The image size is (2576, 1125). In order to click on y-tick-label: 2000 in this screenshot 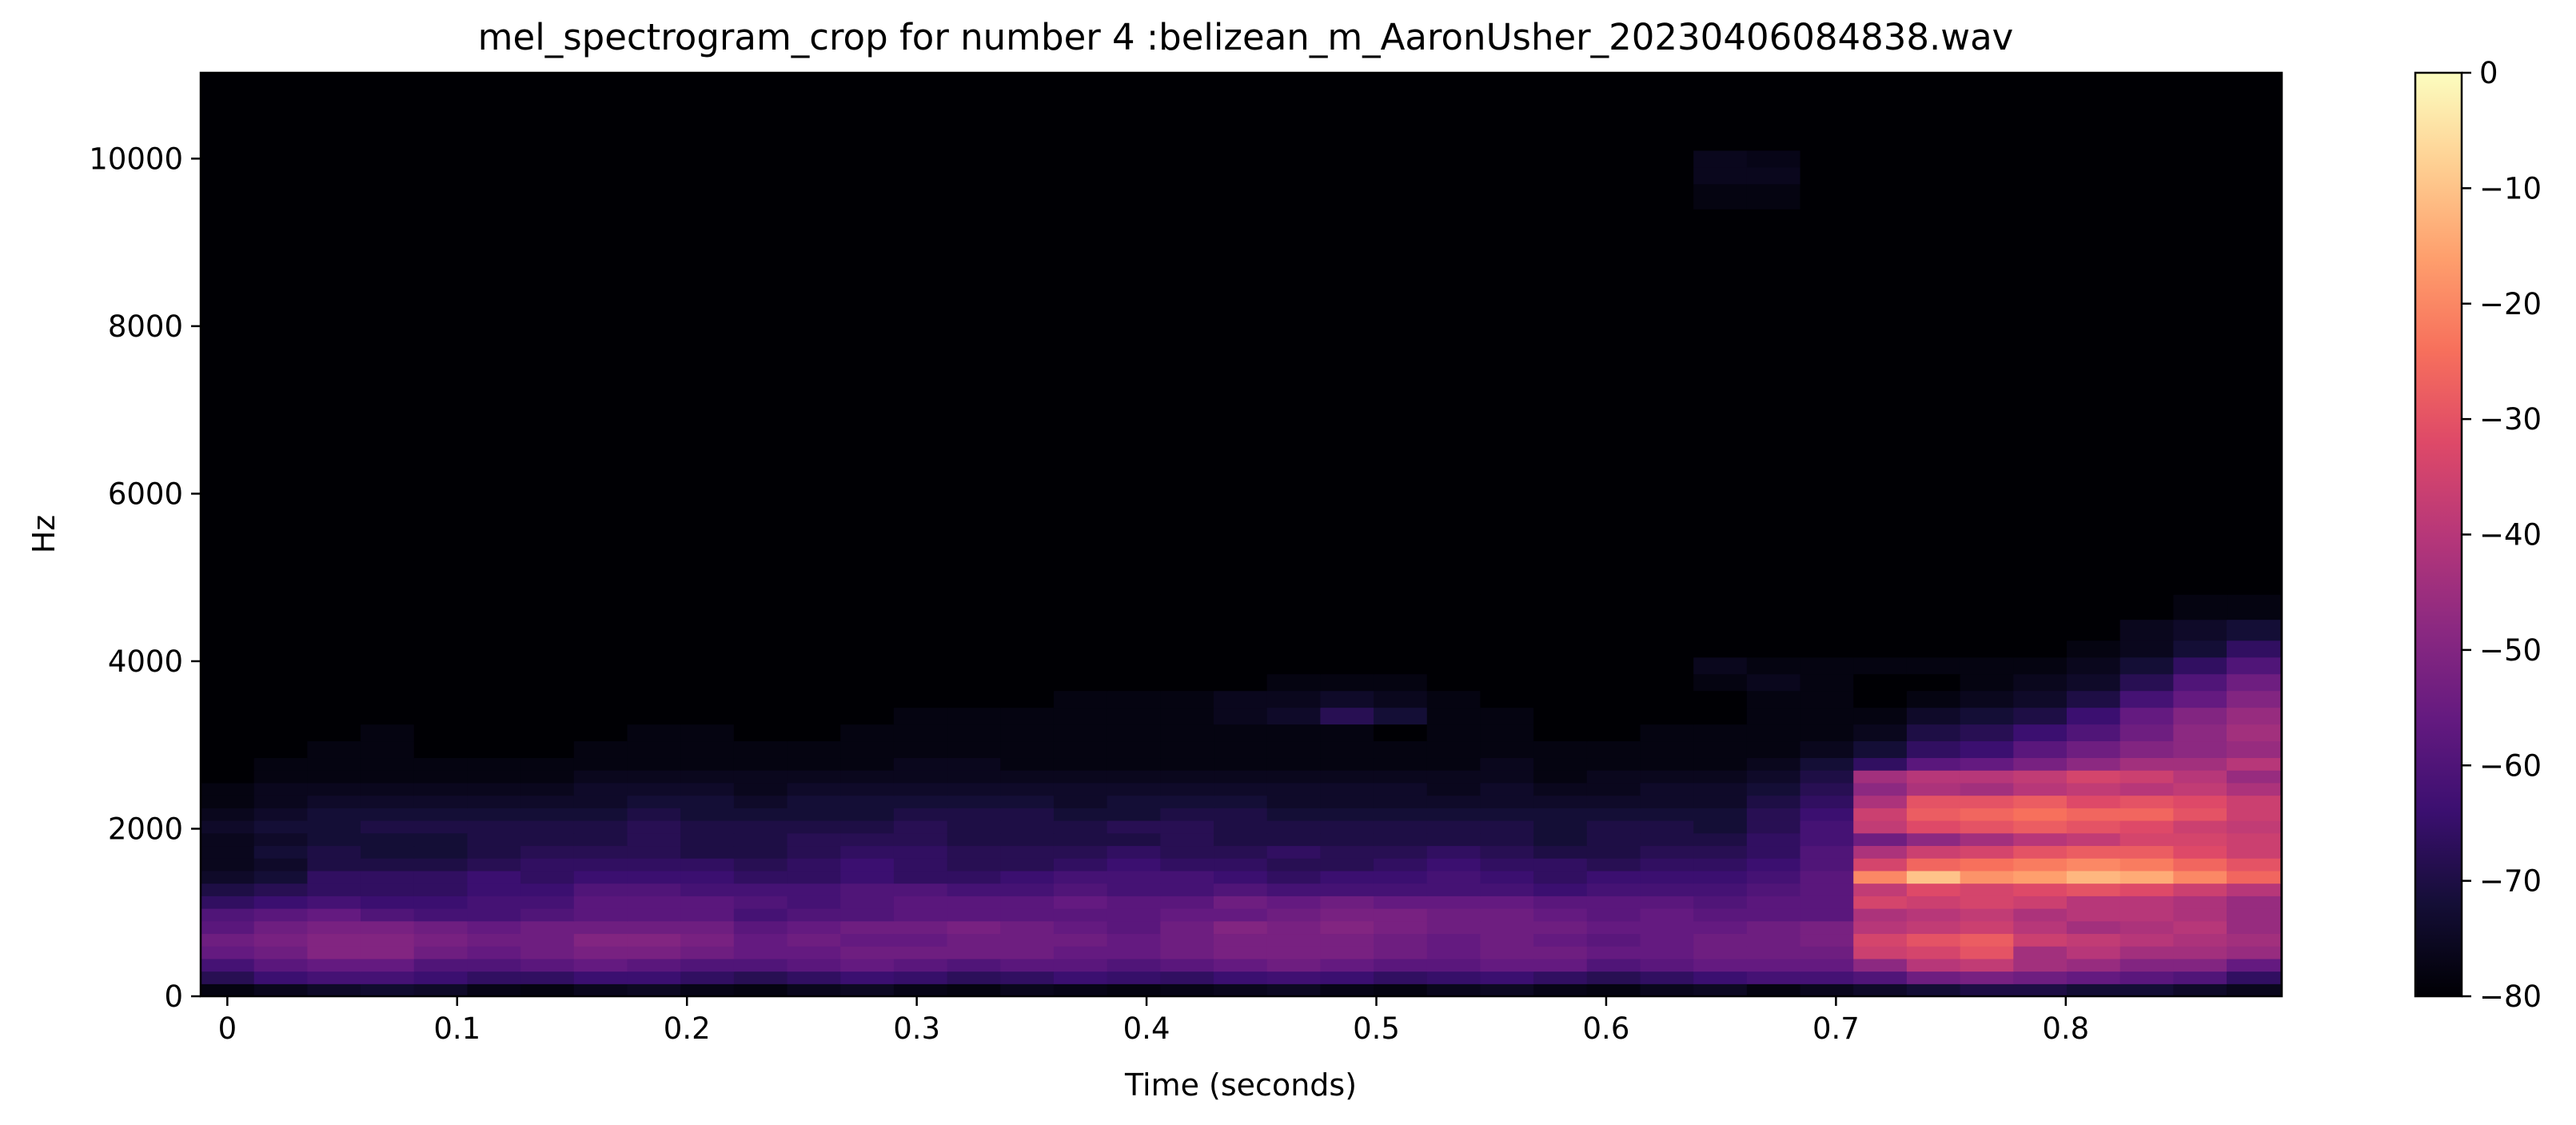, I will do `click(146, 829)`.